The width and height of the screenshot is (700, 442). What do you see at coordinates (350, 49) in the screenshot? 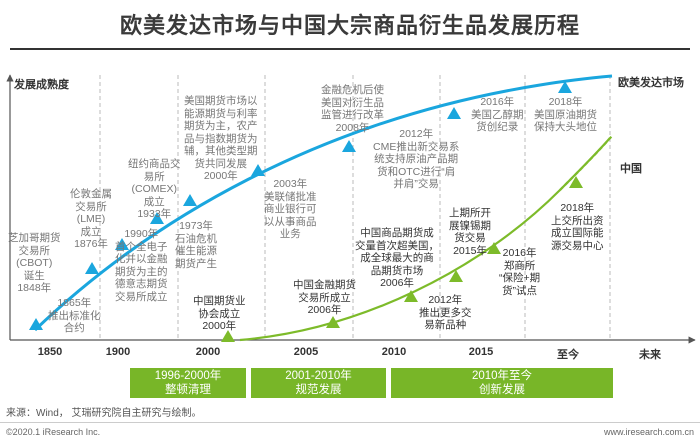
I see `title-divider` at bounding box center [350, 49].